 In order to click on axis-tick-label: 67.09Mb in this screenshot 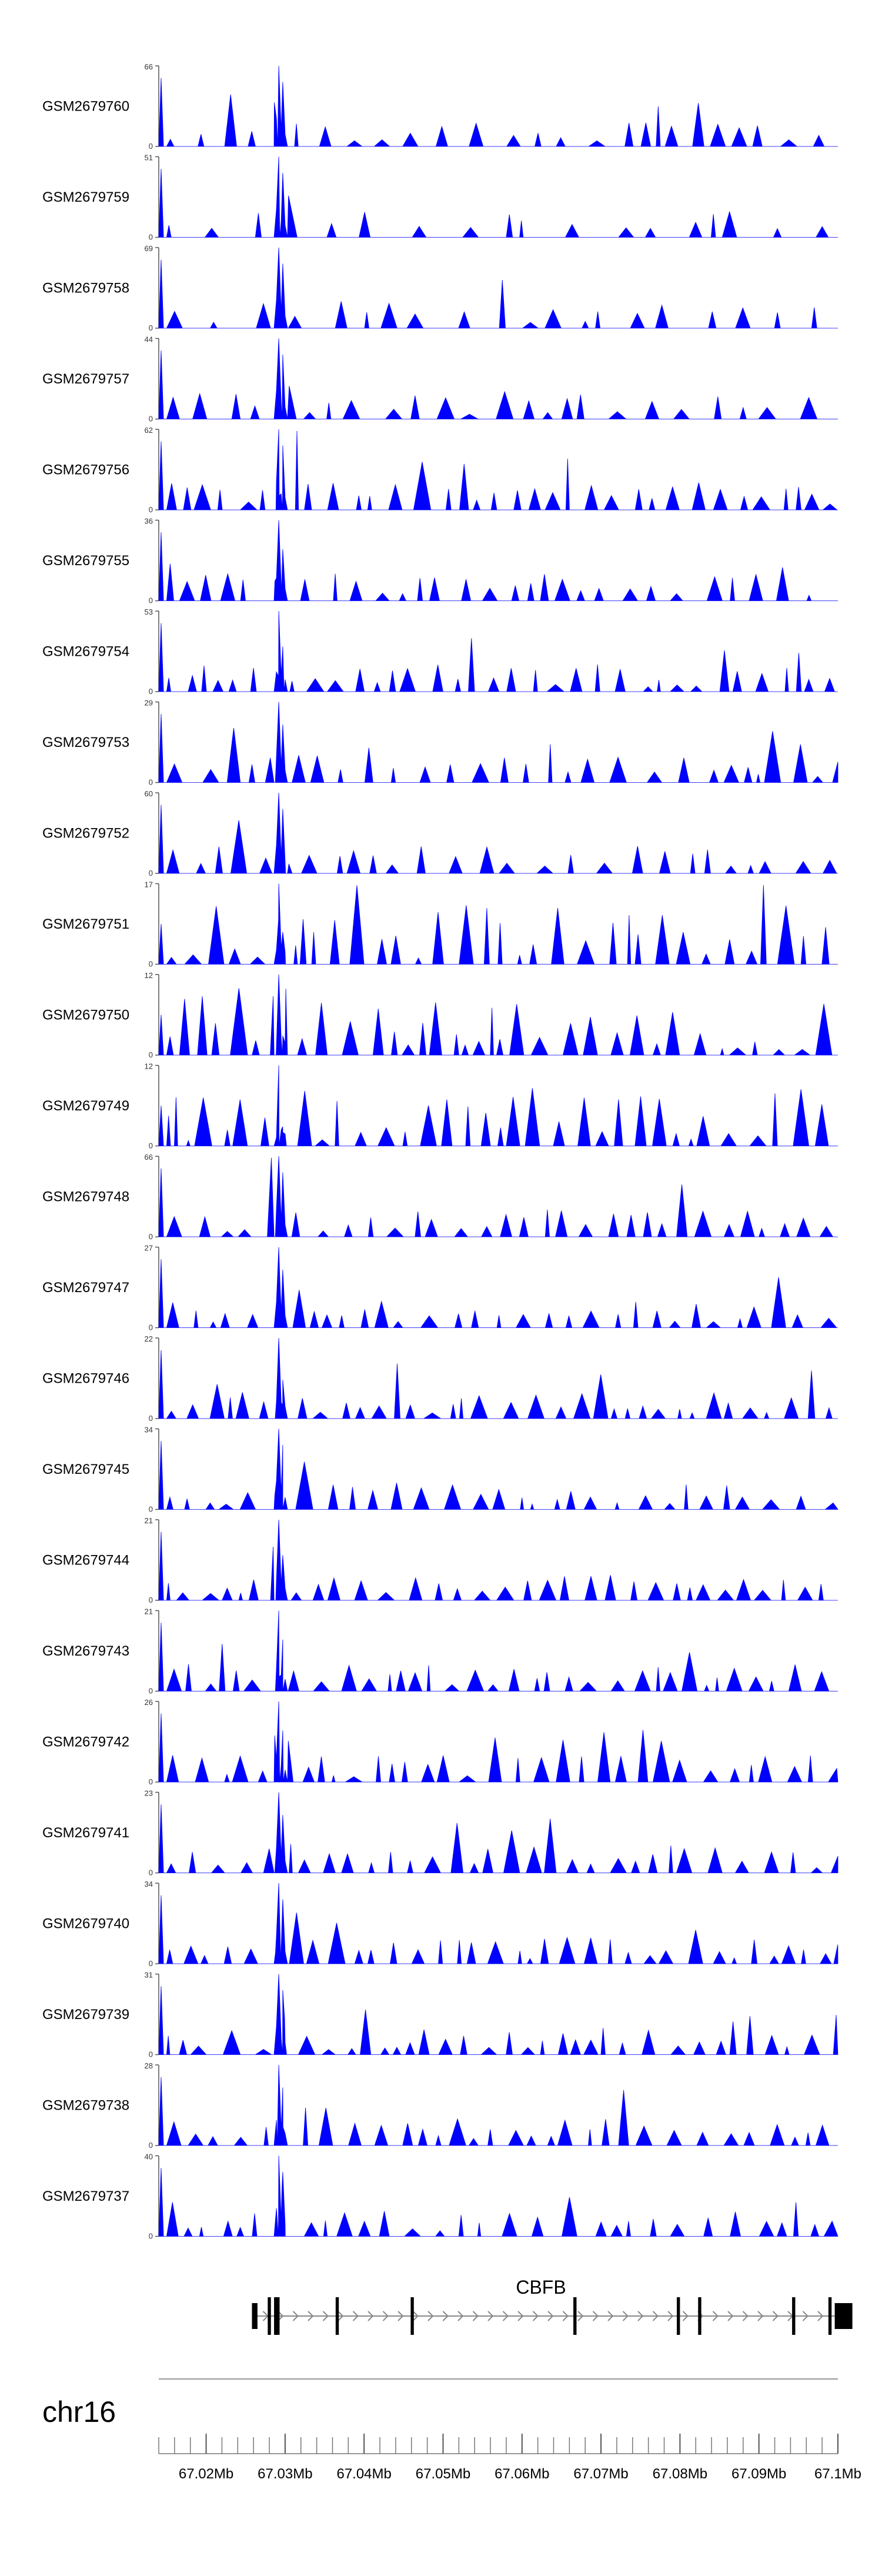, I will do `click(758, 2474)`.